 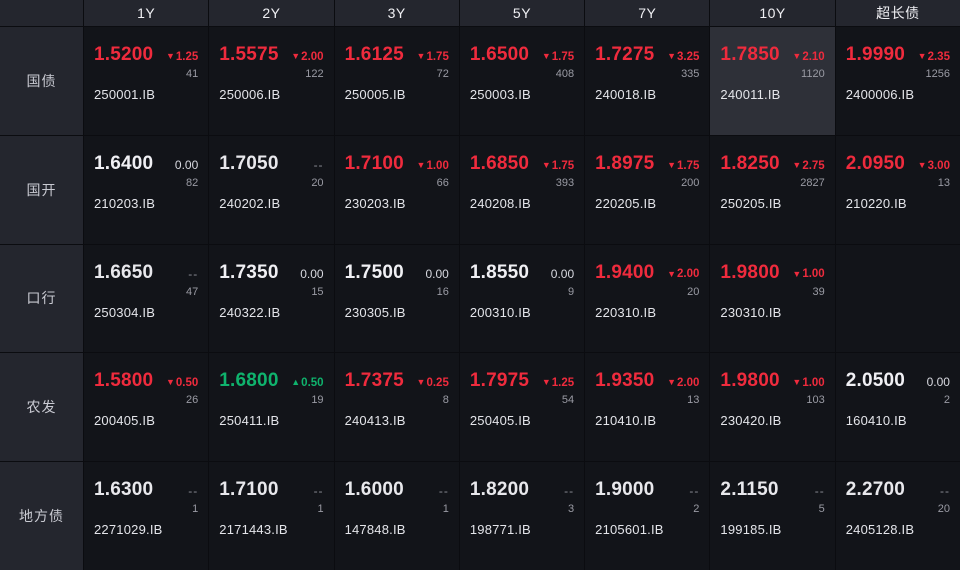 I want to click on bond-cell: 1.6400 0.00 82 210203.IB, so click(x=146, y=189).